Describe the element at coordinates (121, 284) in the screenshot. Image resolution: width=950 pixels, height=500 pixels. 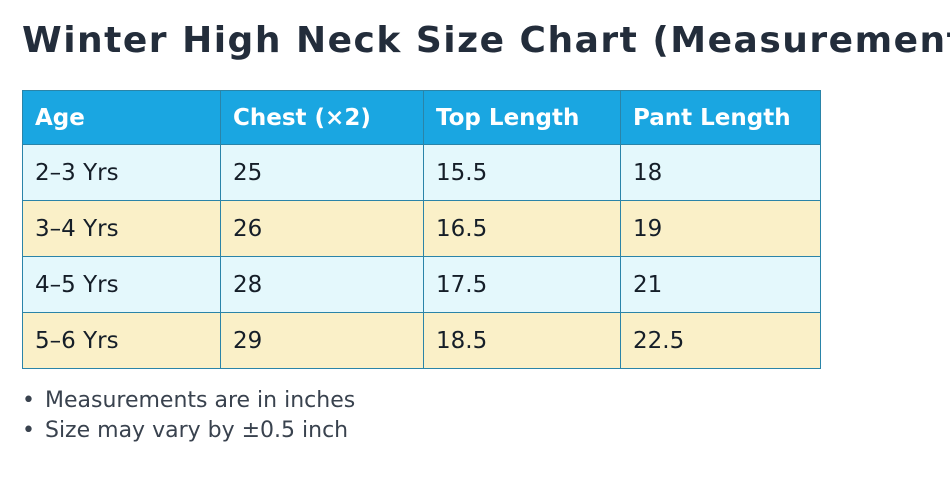
I see `table-cell-age: 4–5 Yrs` at that location.